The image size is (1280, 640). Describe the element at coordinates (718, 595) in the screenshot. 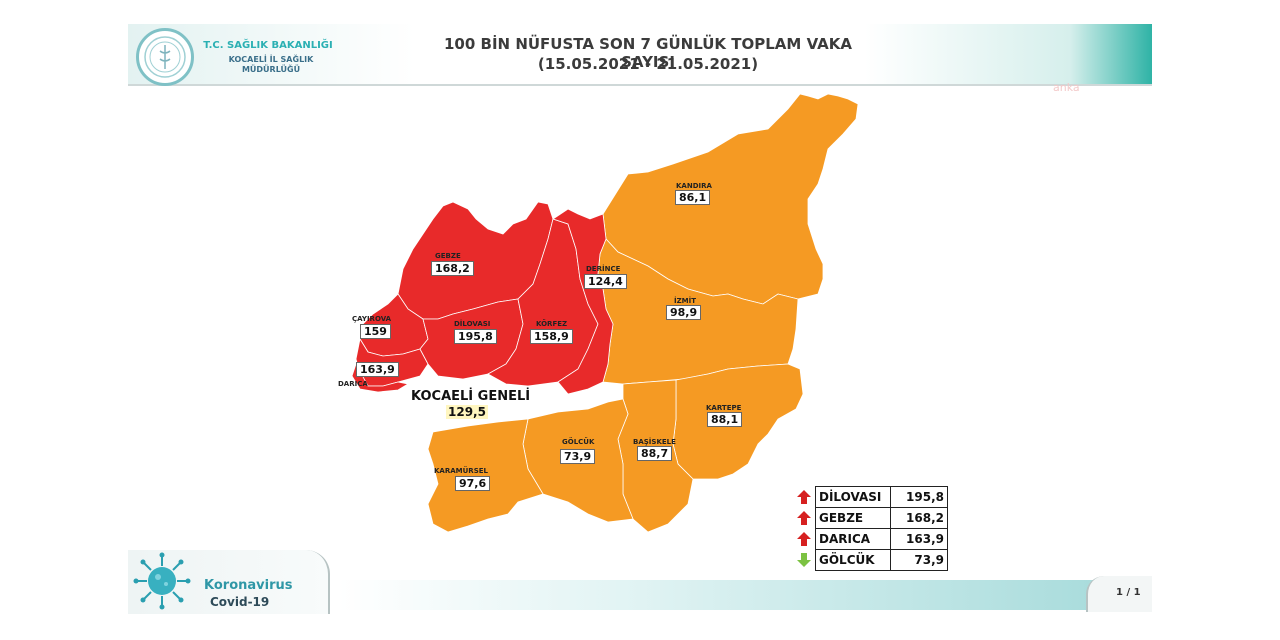

I see `footer-bar` at that location.